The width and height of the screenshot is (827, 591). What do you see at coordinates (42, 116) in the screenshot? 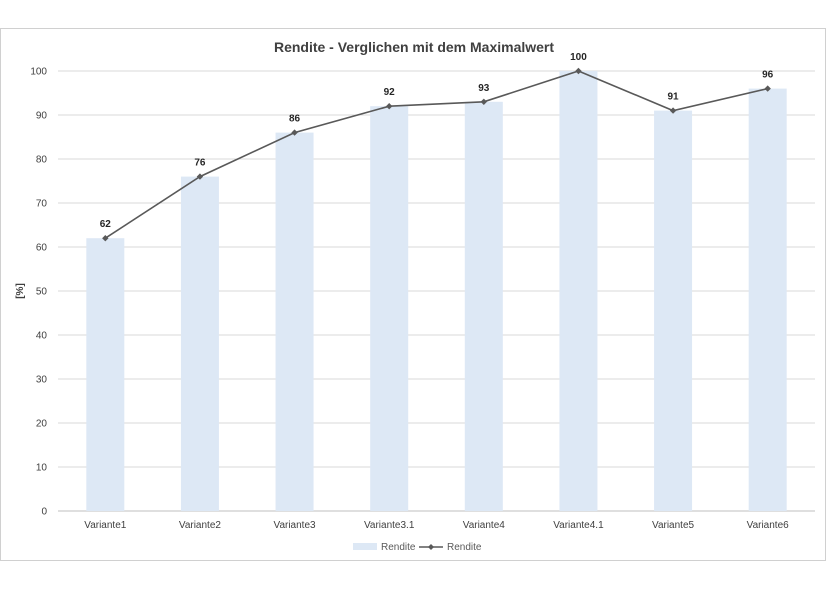
I see `y-tick-label: 90` at bounding box center [42, 116].